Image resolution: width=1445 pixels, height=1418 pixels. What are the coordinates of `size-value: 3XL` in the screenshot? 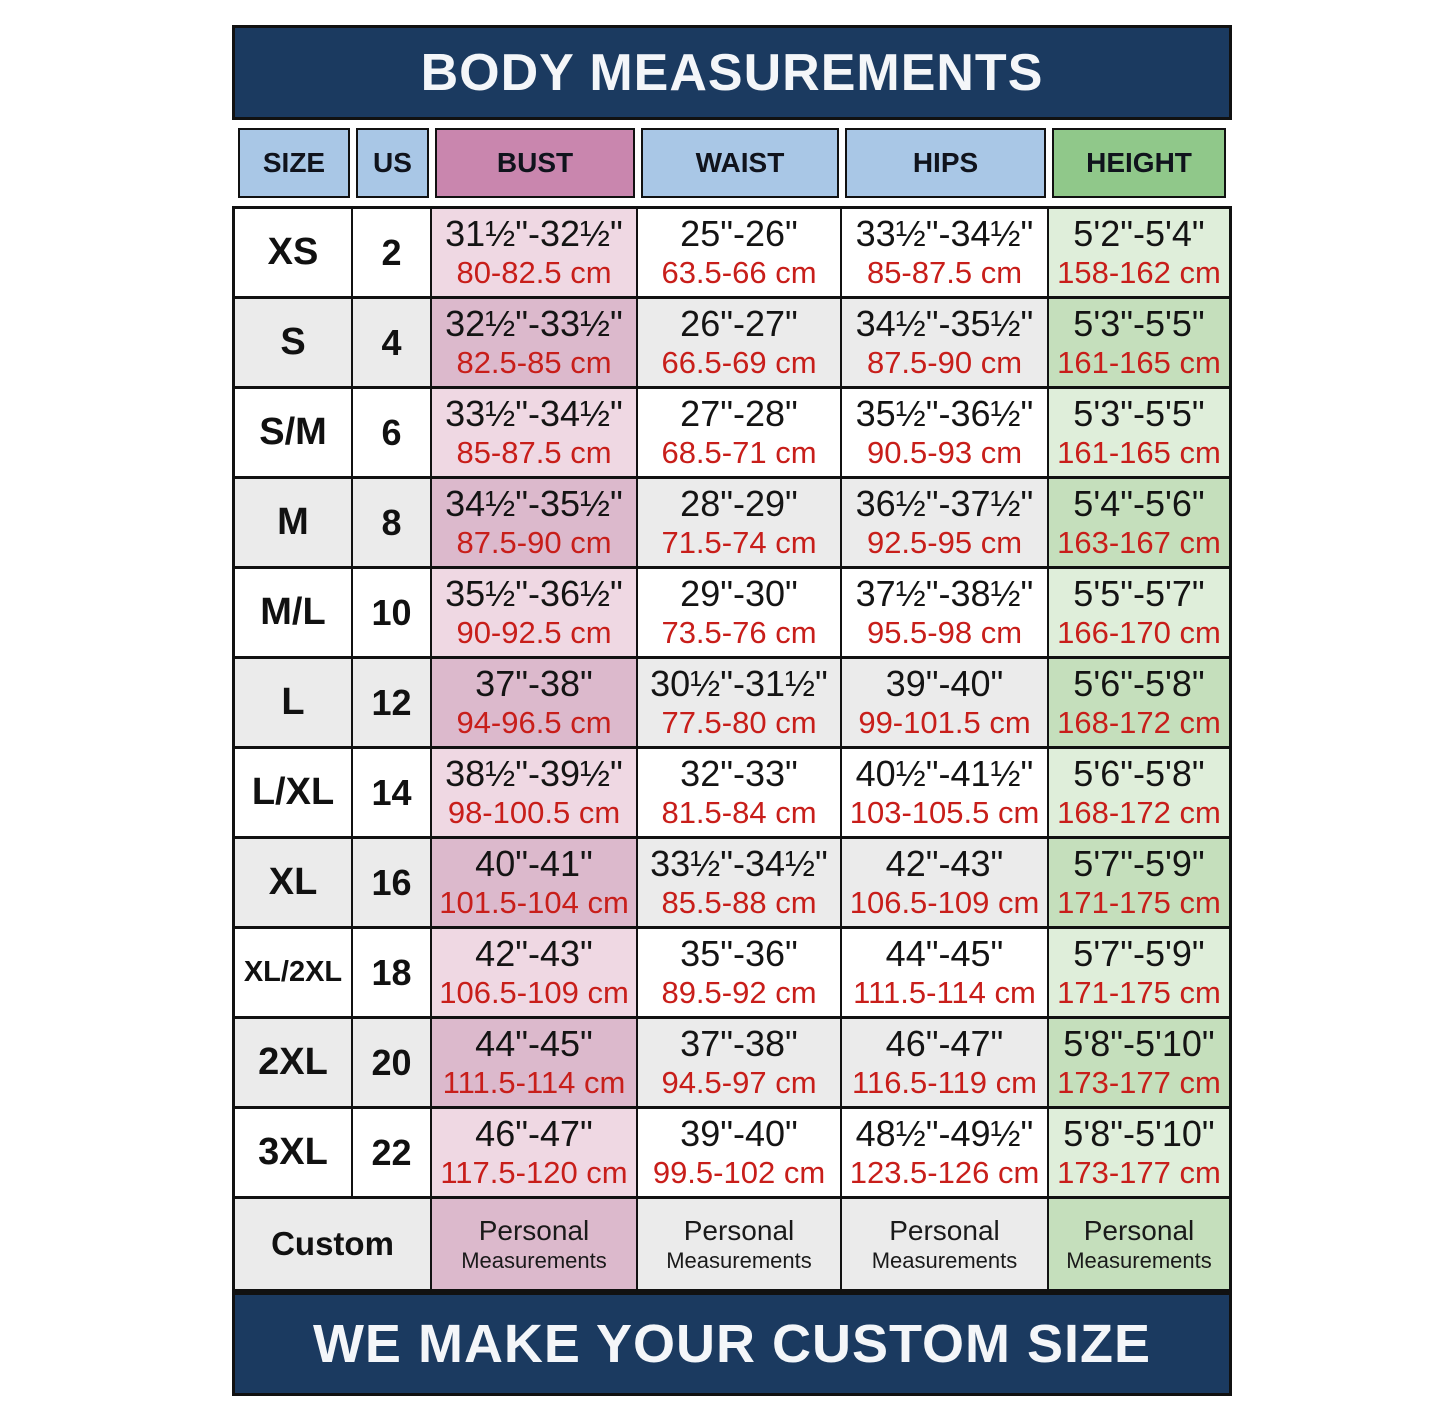 It's located at (293, 1151).